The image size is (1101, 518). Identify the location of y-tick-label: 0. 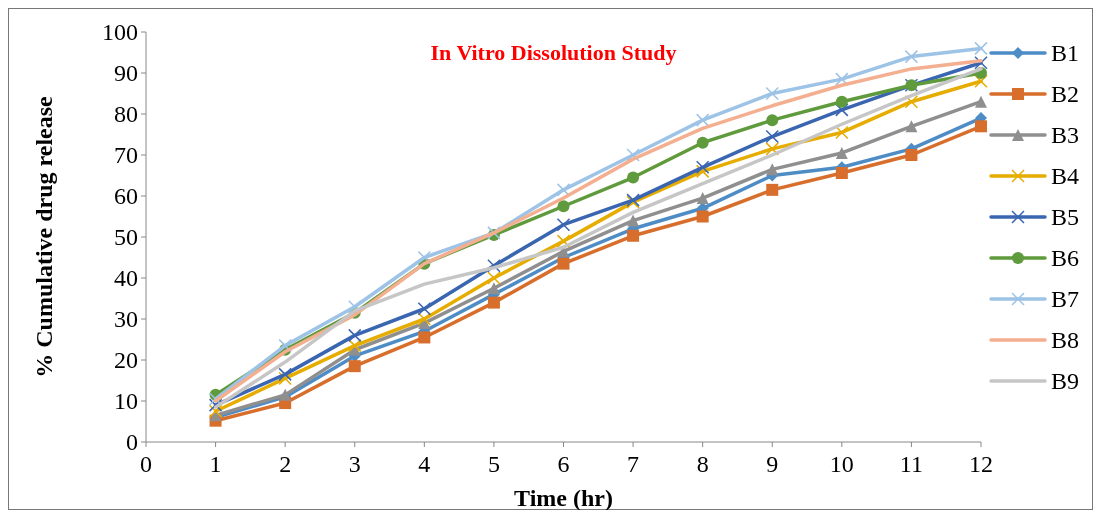
(132, 442).